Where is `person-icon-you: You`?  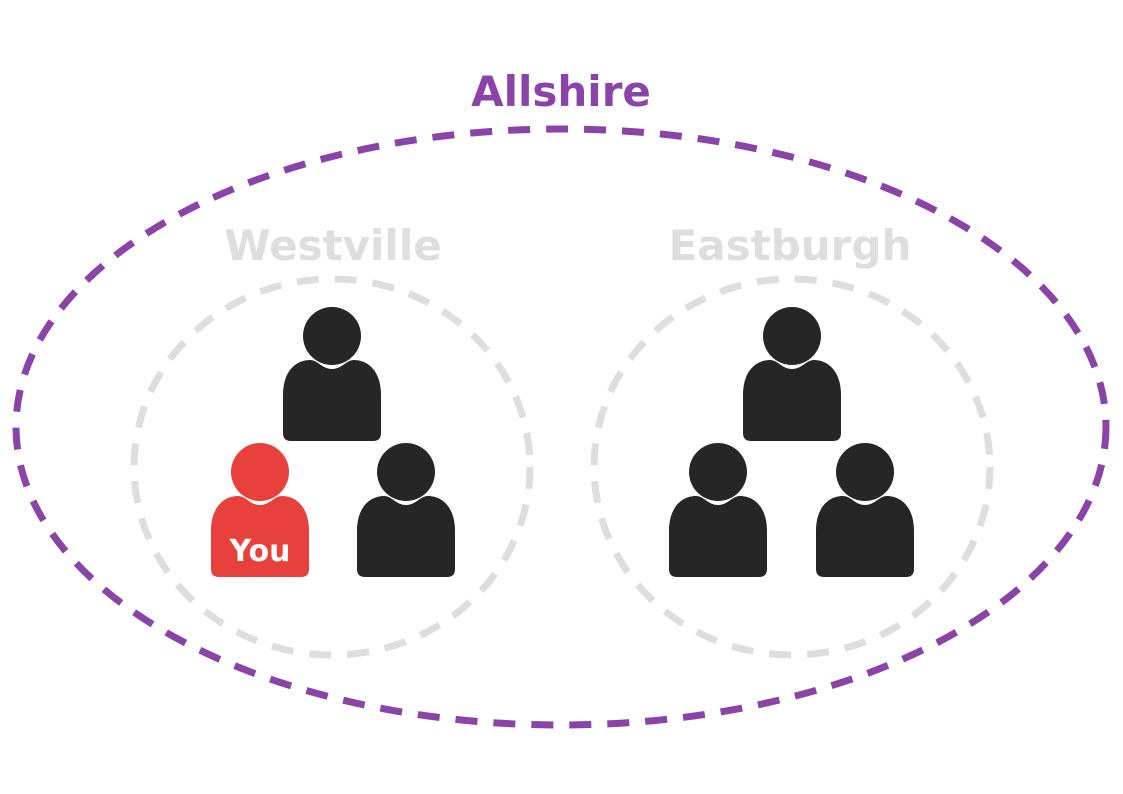 person-icon-you: You is located at coordinates (260, 510).